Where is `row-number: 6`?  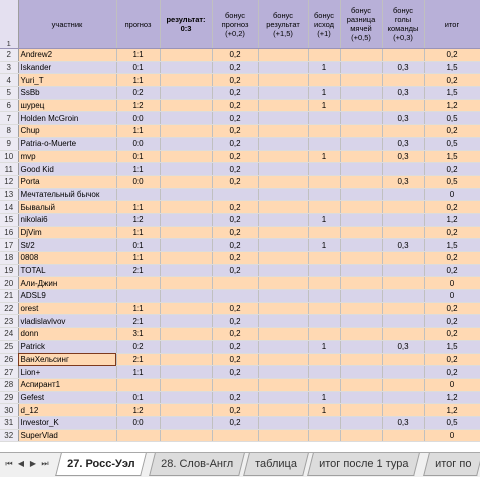 row-number: 6 is located at coordinates (9, 106).